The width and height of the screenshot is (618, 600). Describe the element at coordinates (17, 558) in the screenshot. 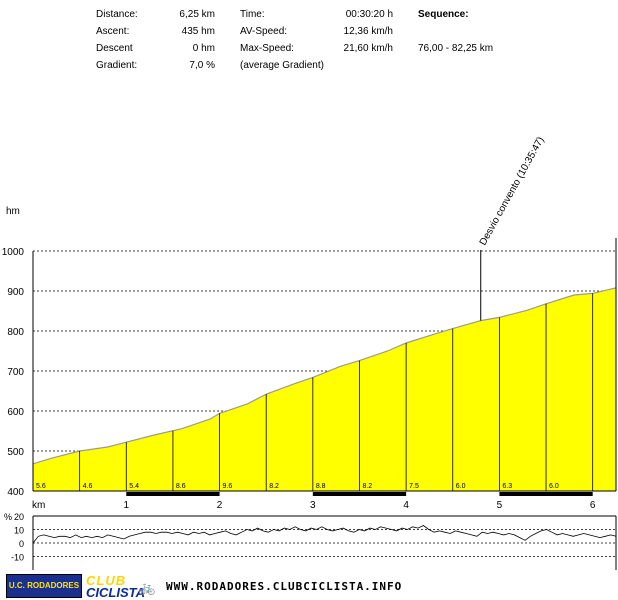

I see `gradient-tick-label: -10` at that location.